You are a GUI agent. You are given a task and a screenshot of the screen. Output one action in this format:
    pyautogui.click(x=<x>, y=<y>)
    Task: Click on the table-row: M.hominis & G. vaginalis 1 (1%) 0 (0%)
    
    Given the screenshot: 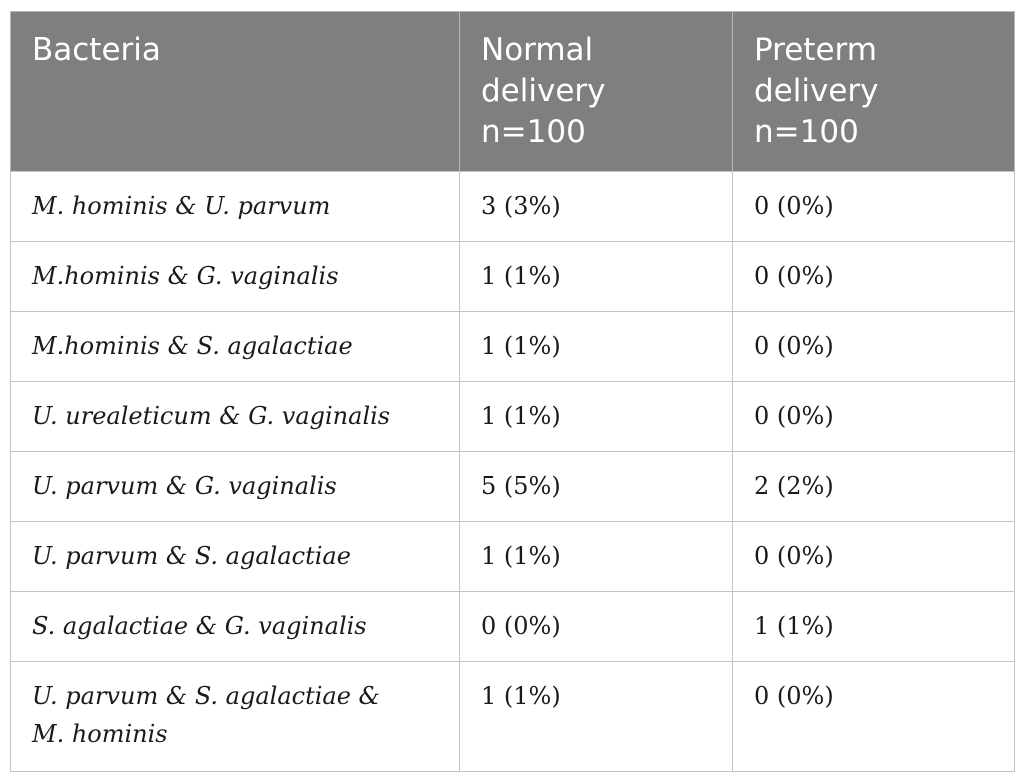 What is the action you would take?
    pyautogui.click(x=512, y=276)
    